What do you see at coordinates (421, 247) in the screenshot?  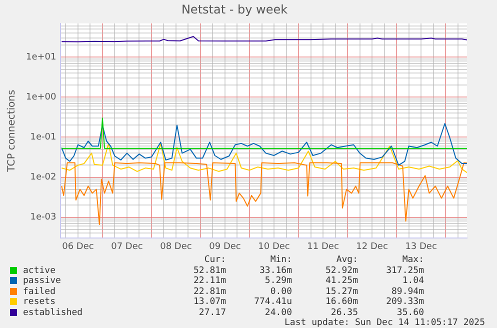 I see `x-tick-label: 13 Dec` at bounding box center [421, 247].